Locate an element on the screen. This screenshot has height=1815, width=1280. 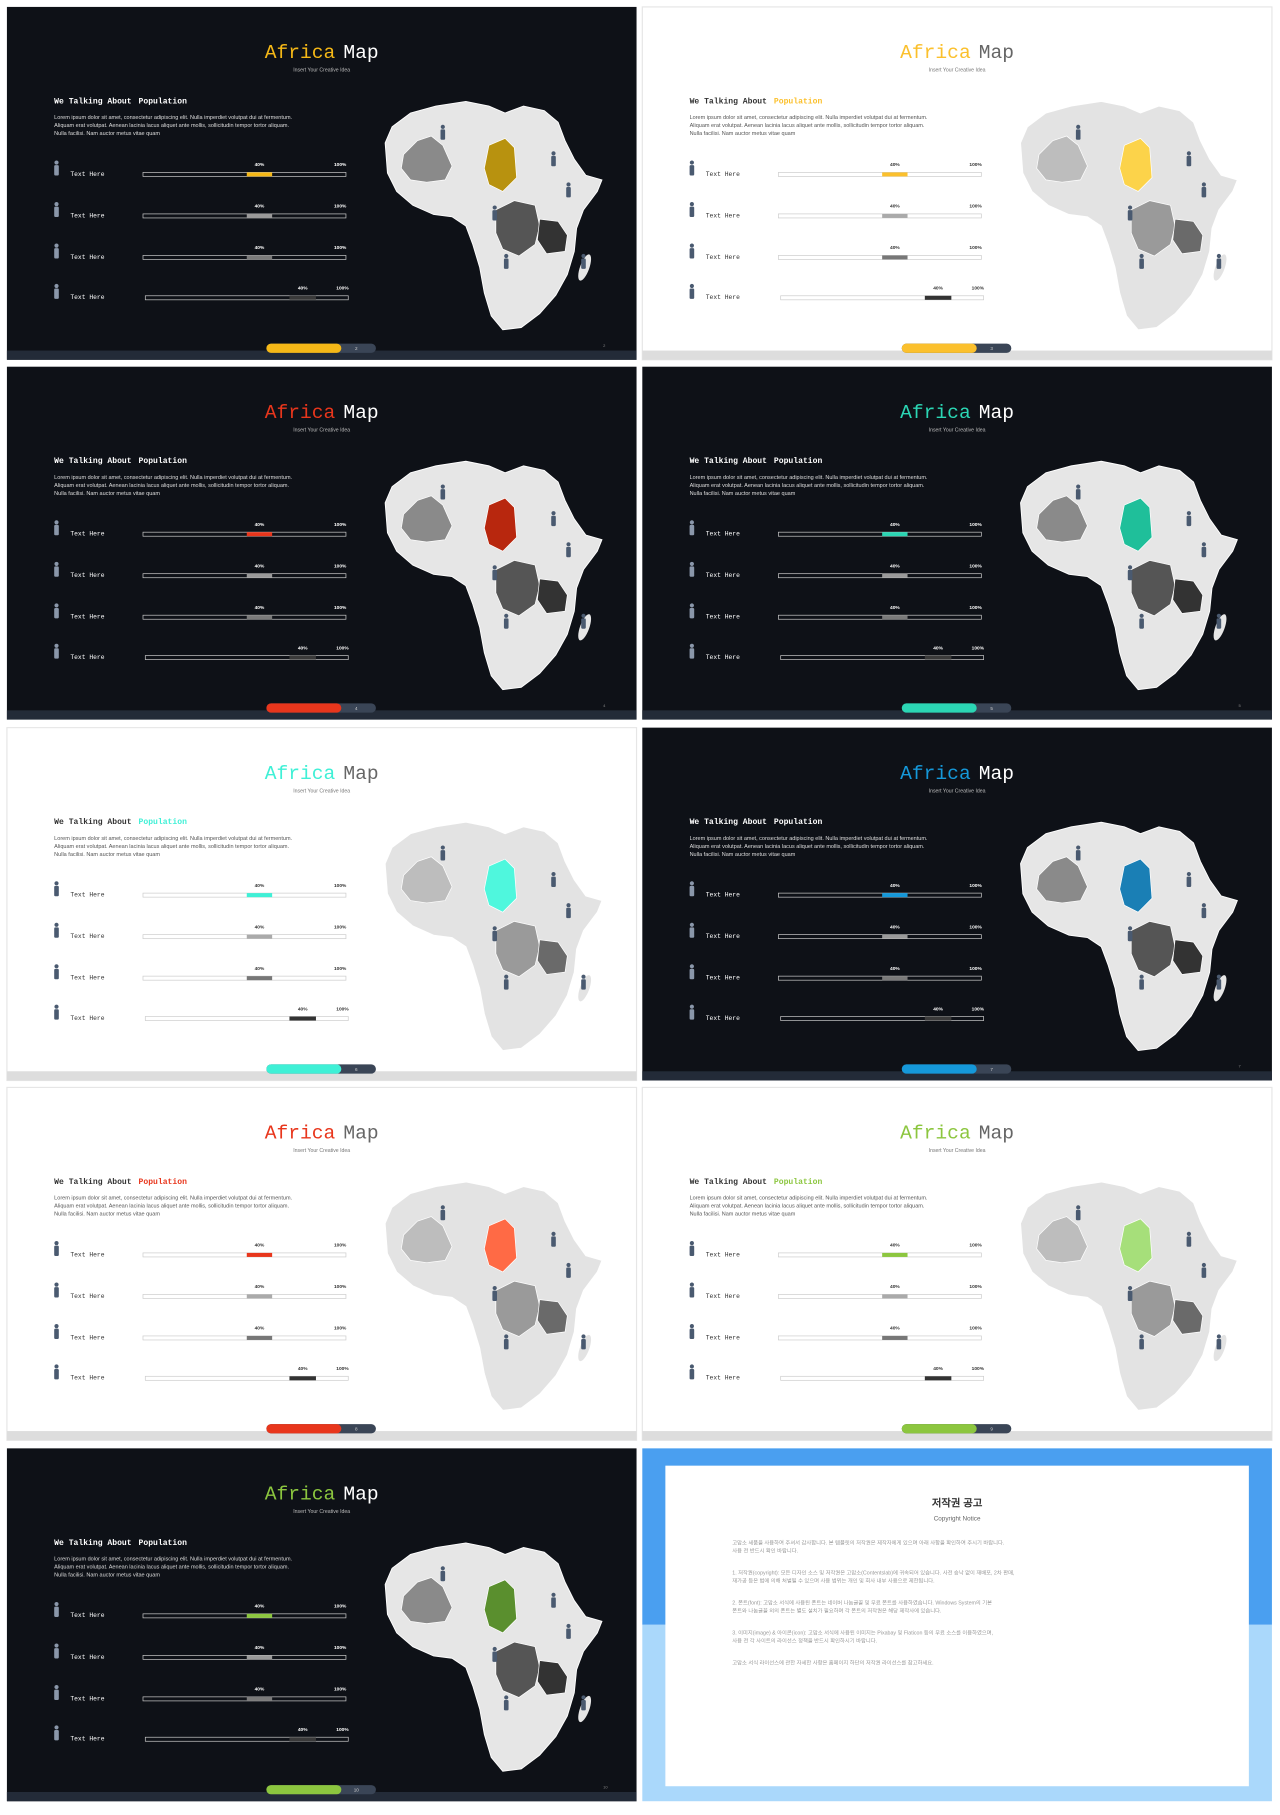
notice-title: 저작권 공고 is located at coordinates (957, 1502).